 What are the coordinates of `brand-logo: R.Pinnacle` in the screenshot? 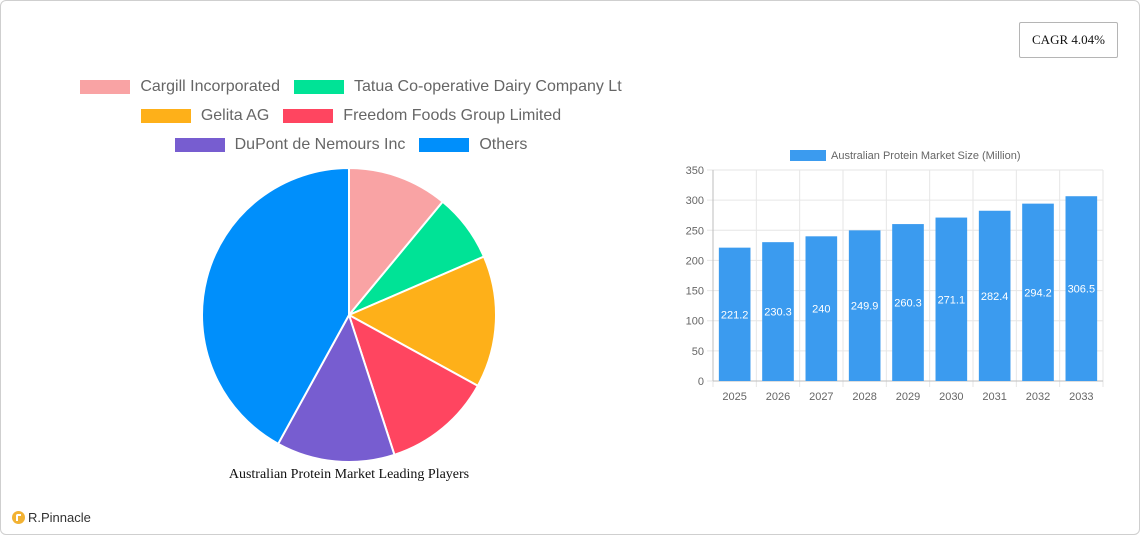 It's located at (51, 517).